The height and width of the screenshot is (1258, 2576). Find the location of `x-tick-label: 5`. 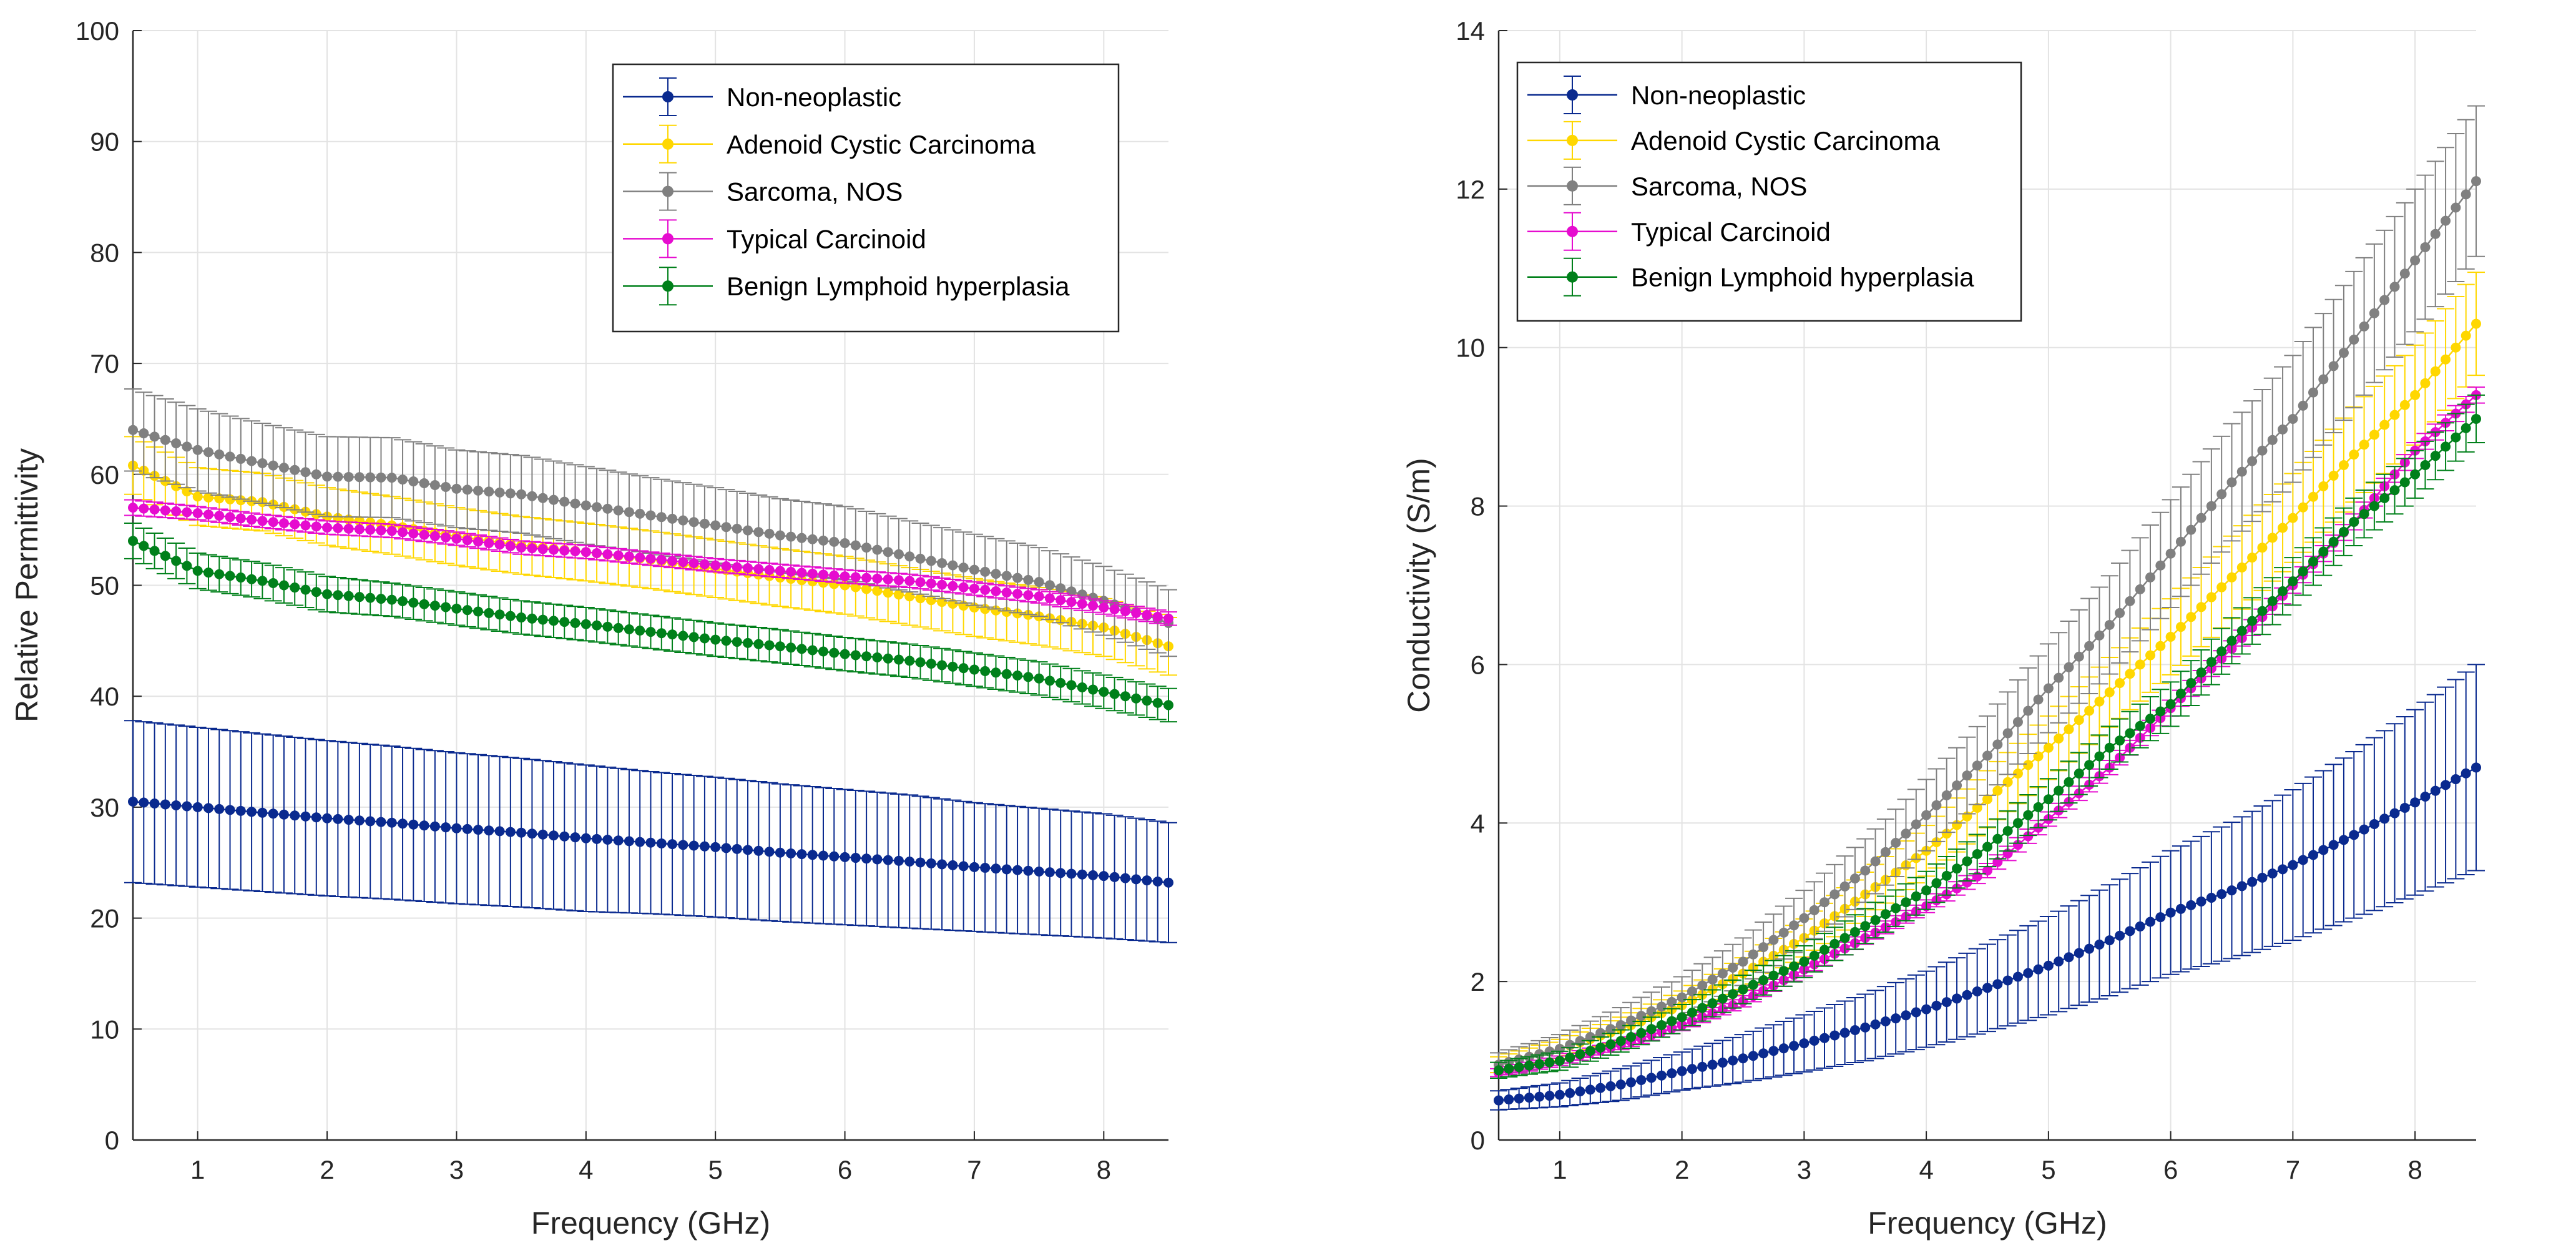

x-tick-label: 5 is located at coordinates (715, 1169).